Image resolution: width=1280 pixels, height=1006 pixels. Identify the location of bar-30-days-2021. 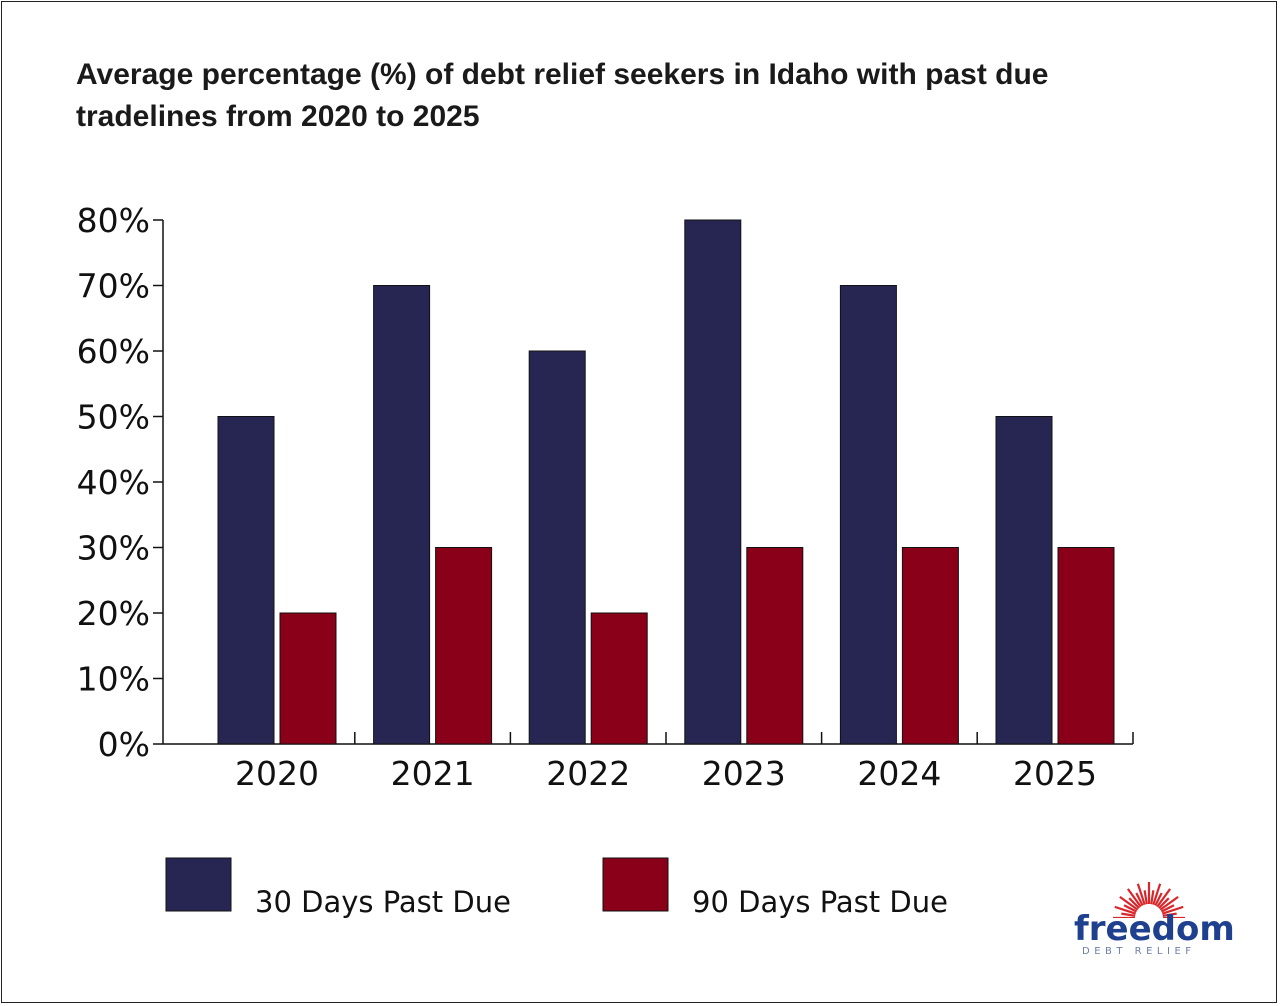
(402, 515).